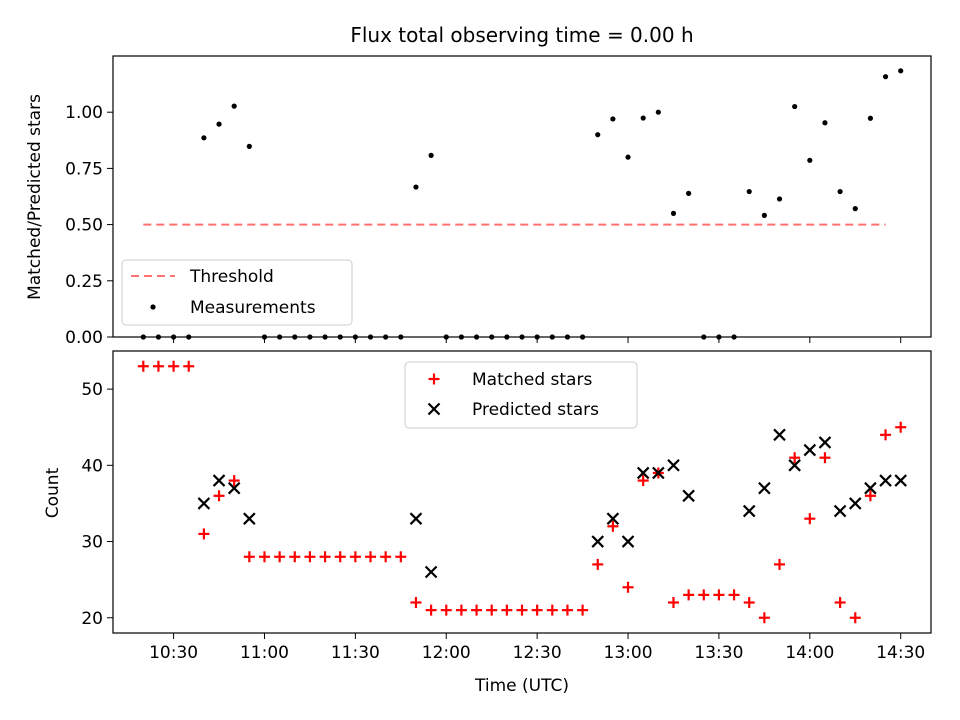 The height and width of the screenshot is (720, 960). I want to click on bottom-y-tick-label: 20, so click(92, 619).